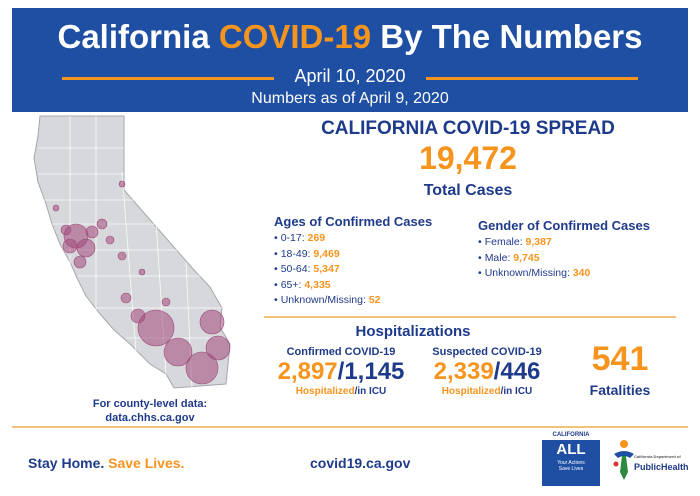 This screenshot has width=700, height=496. I want to click on hospitalizations-heading: Hospitalizations, so click(413, 331).